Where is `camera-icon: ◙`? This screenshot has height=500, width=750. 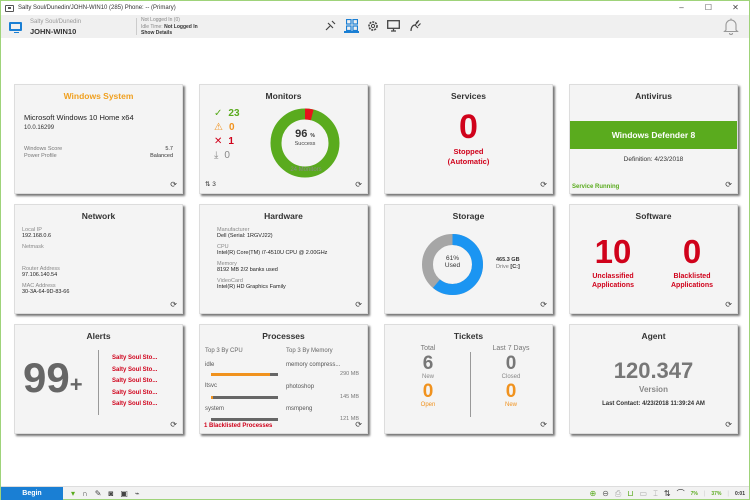 camera-icon: ◙ is located at coordinates (111, 493).